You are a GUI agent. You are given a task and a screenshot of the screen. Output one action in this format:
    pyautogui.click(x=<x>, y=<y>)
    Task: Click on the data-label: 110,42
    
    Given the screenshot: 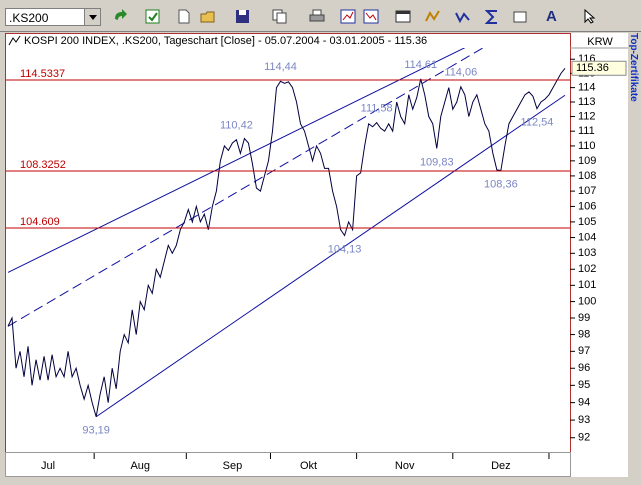 What is the action you would take?
    pyautogui.click(x=236, y=126)
    